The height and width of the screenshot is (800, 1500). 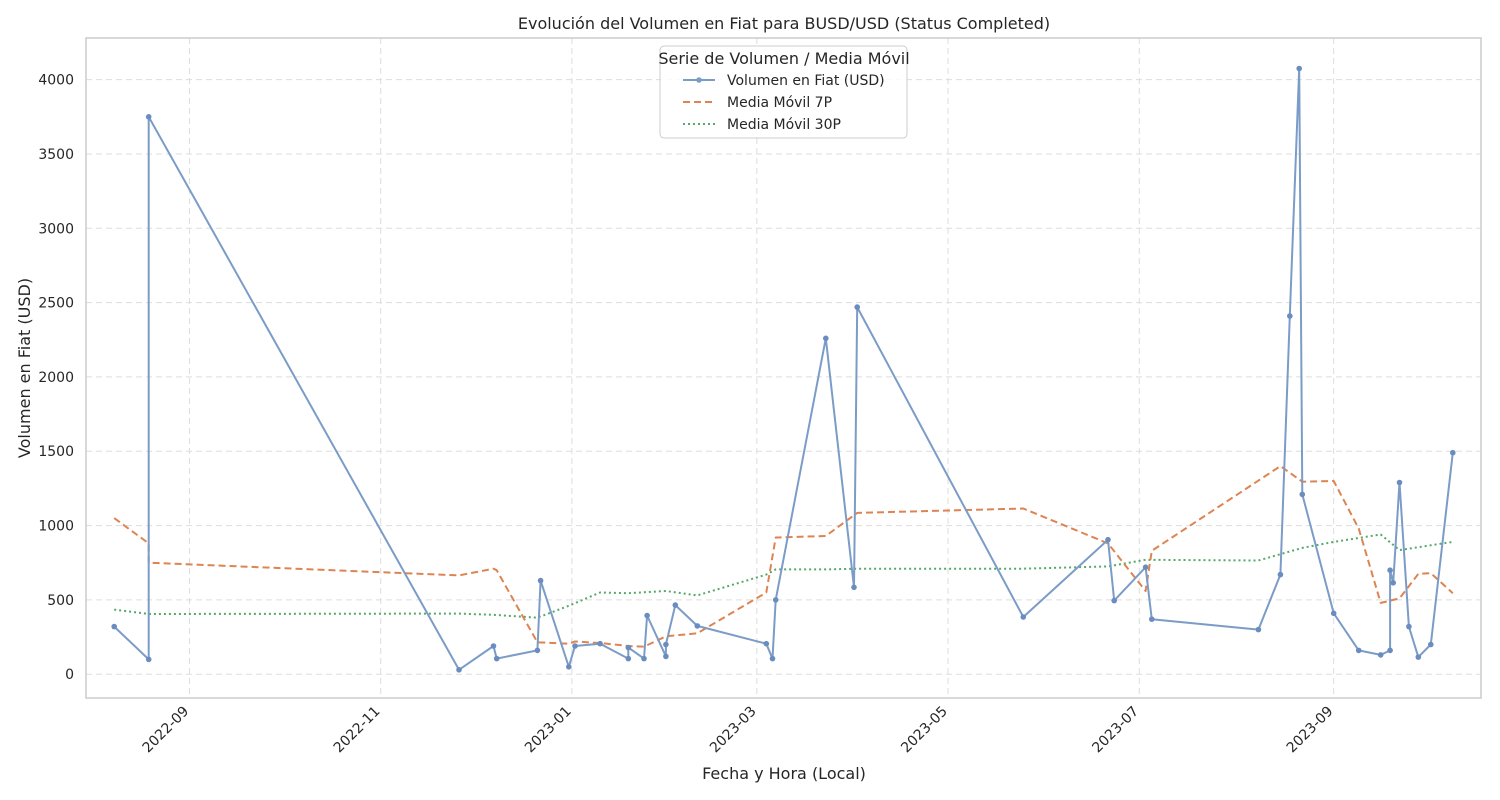 I want to click on y-tick-label: 2000, so click(x=56, y=378).